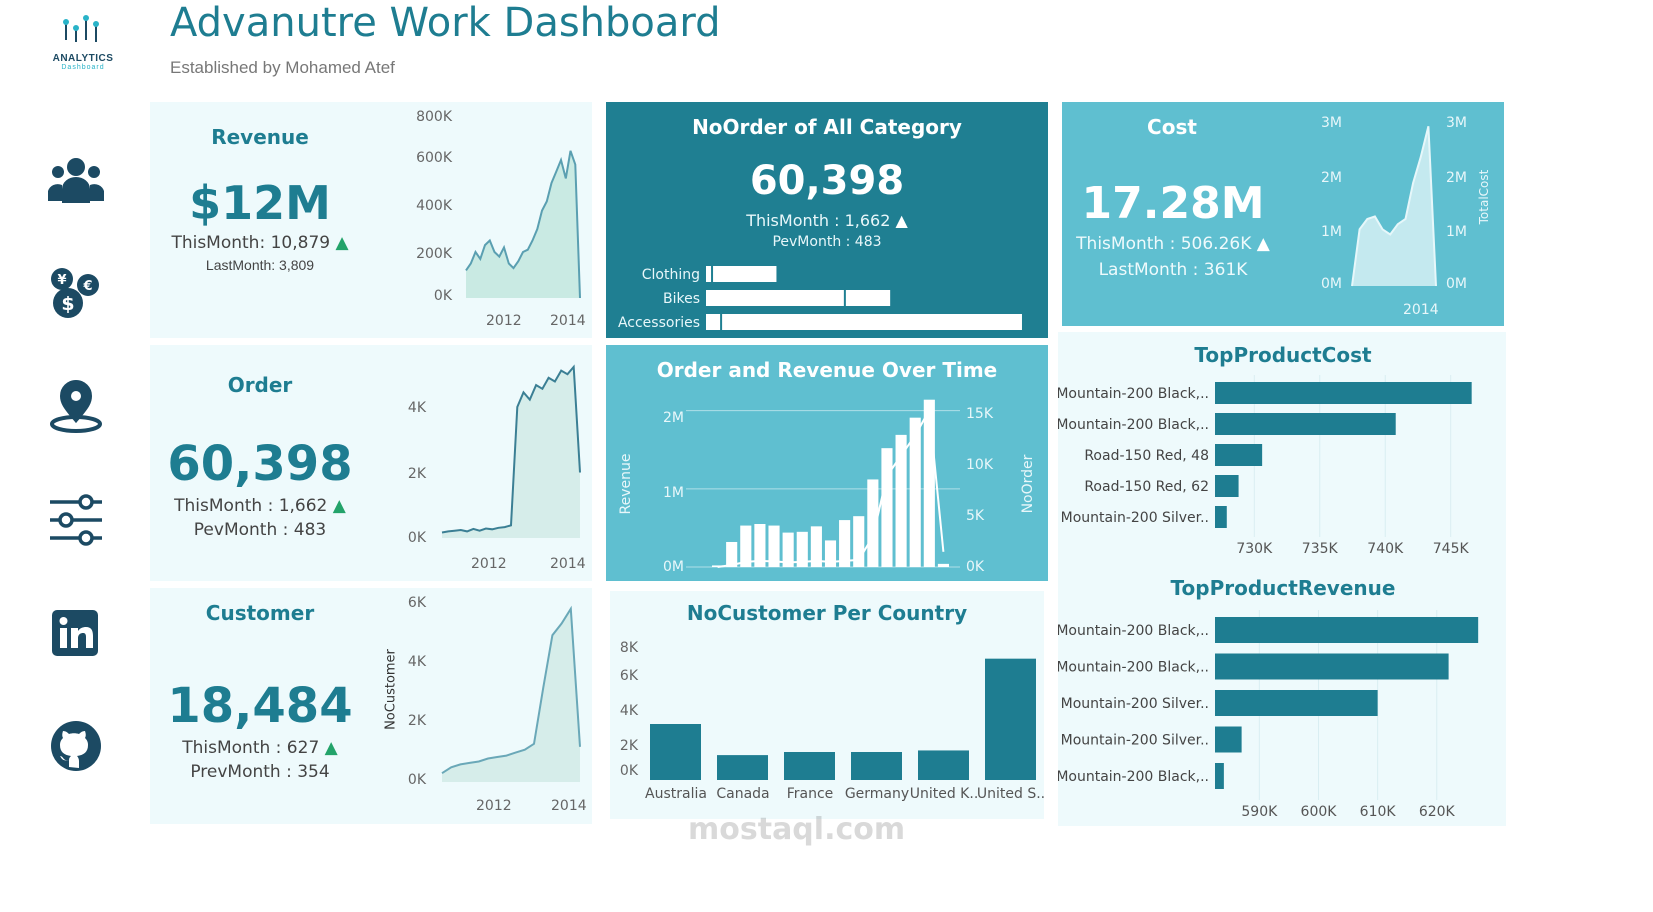 The height and width of the screenshot is (912, 1653). Describe the element at coordinates (742, 794) in the screenshot. I see `country-label: Canada` at that location.